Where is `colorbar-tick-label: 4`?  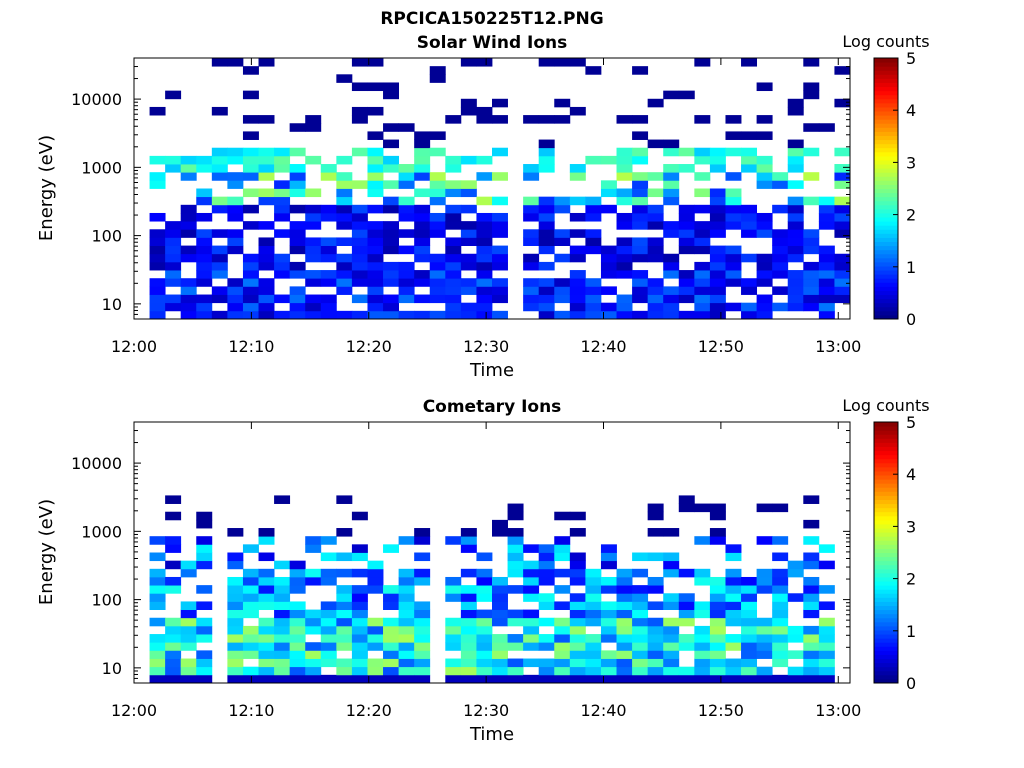
colorbar-tick-label: 4 is located at coordinates (911, 474).